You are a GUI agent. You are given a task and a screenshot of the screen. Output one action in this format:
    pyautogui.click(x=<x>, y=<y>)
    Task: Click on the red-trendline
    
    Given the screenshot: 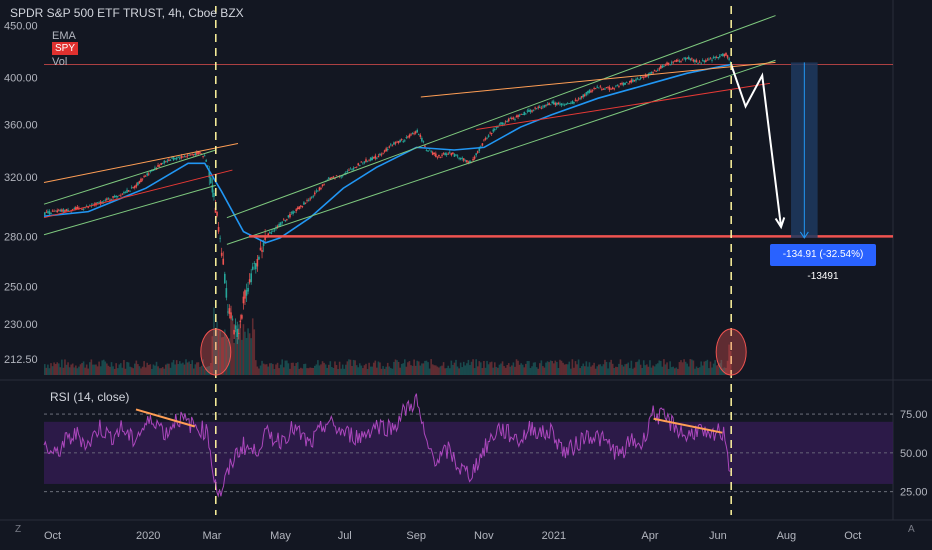 What is the action you would take?
    pyautogui.click(x=138, y=194)
    